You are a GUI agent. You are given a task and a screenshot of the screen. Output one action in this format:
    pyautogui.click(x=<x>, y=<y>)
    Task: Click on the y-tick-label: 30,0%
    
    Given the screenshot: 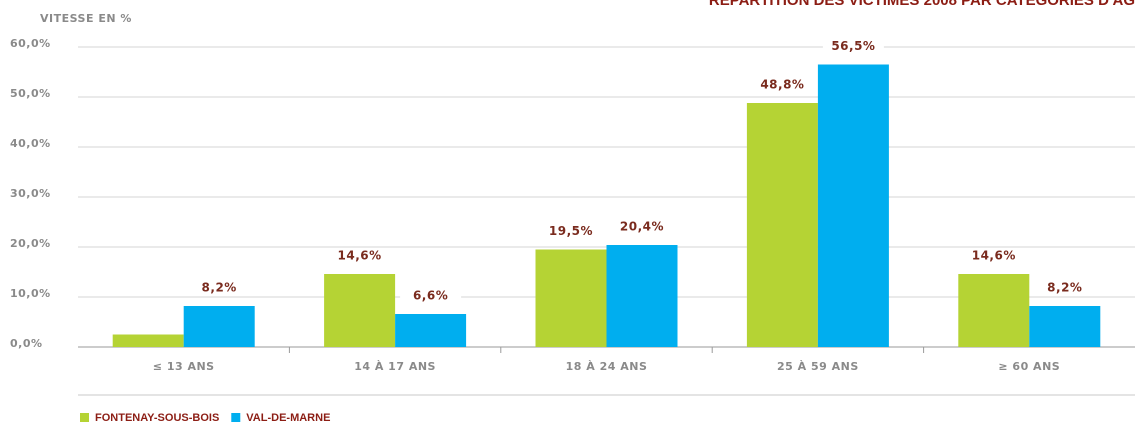 What is the action you would take?
    pyautogui.click(x=30, y=193)
    